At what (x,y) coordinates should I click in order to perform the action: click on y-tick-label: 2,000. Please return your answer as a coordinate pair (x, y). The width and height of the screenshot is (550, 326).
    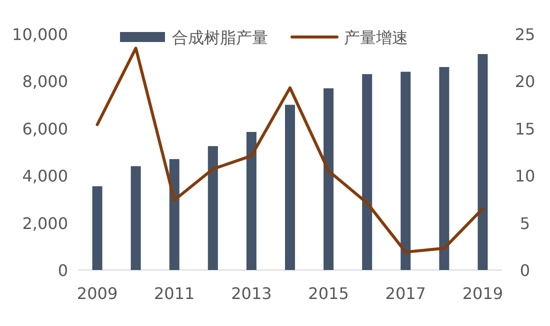
    Looking at the image, I should click on (45, 223).